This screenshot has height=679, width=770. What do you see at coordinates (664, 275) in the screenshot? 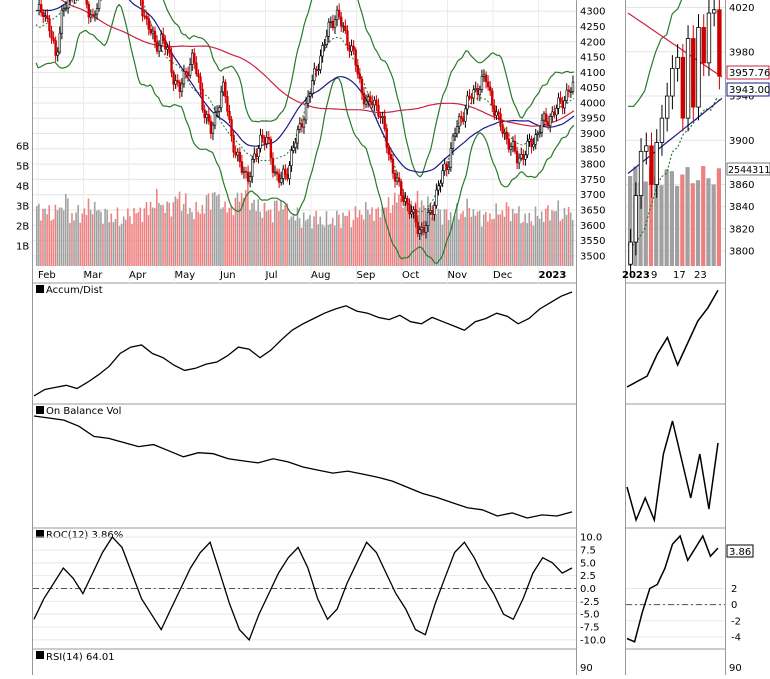
I see `zoom-x-axis: 2023 9 17 23` at bounding box center [664, 275].